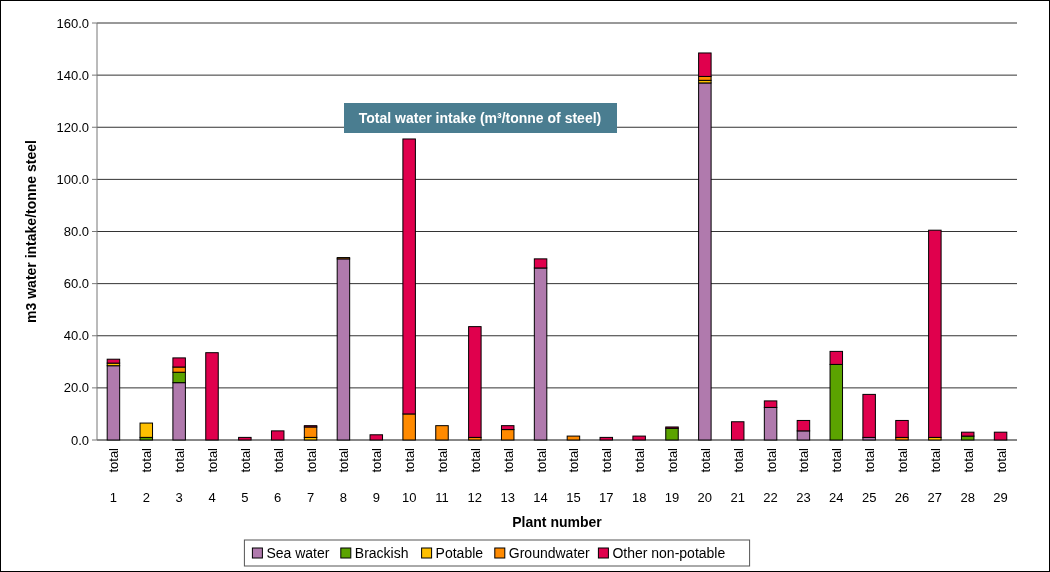 The width and height of the screenshot is (1050, 572). What do you see at coordinates (72, 179) in the screenshot?
I see `y-tick-label: 100.0` at bounding box center [72, 179].